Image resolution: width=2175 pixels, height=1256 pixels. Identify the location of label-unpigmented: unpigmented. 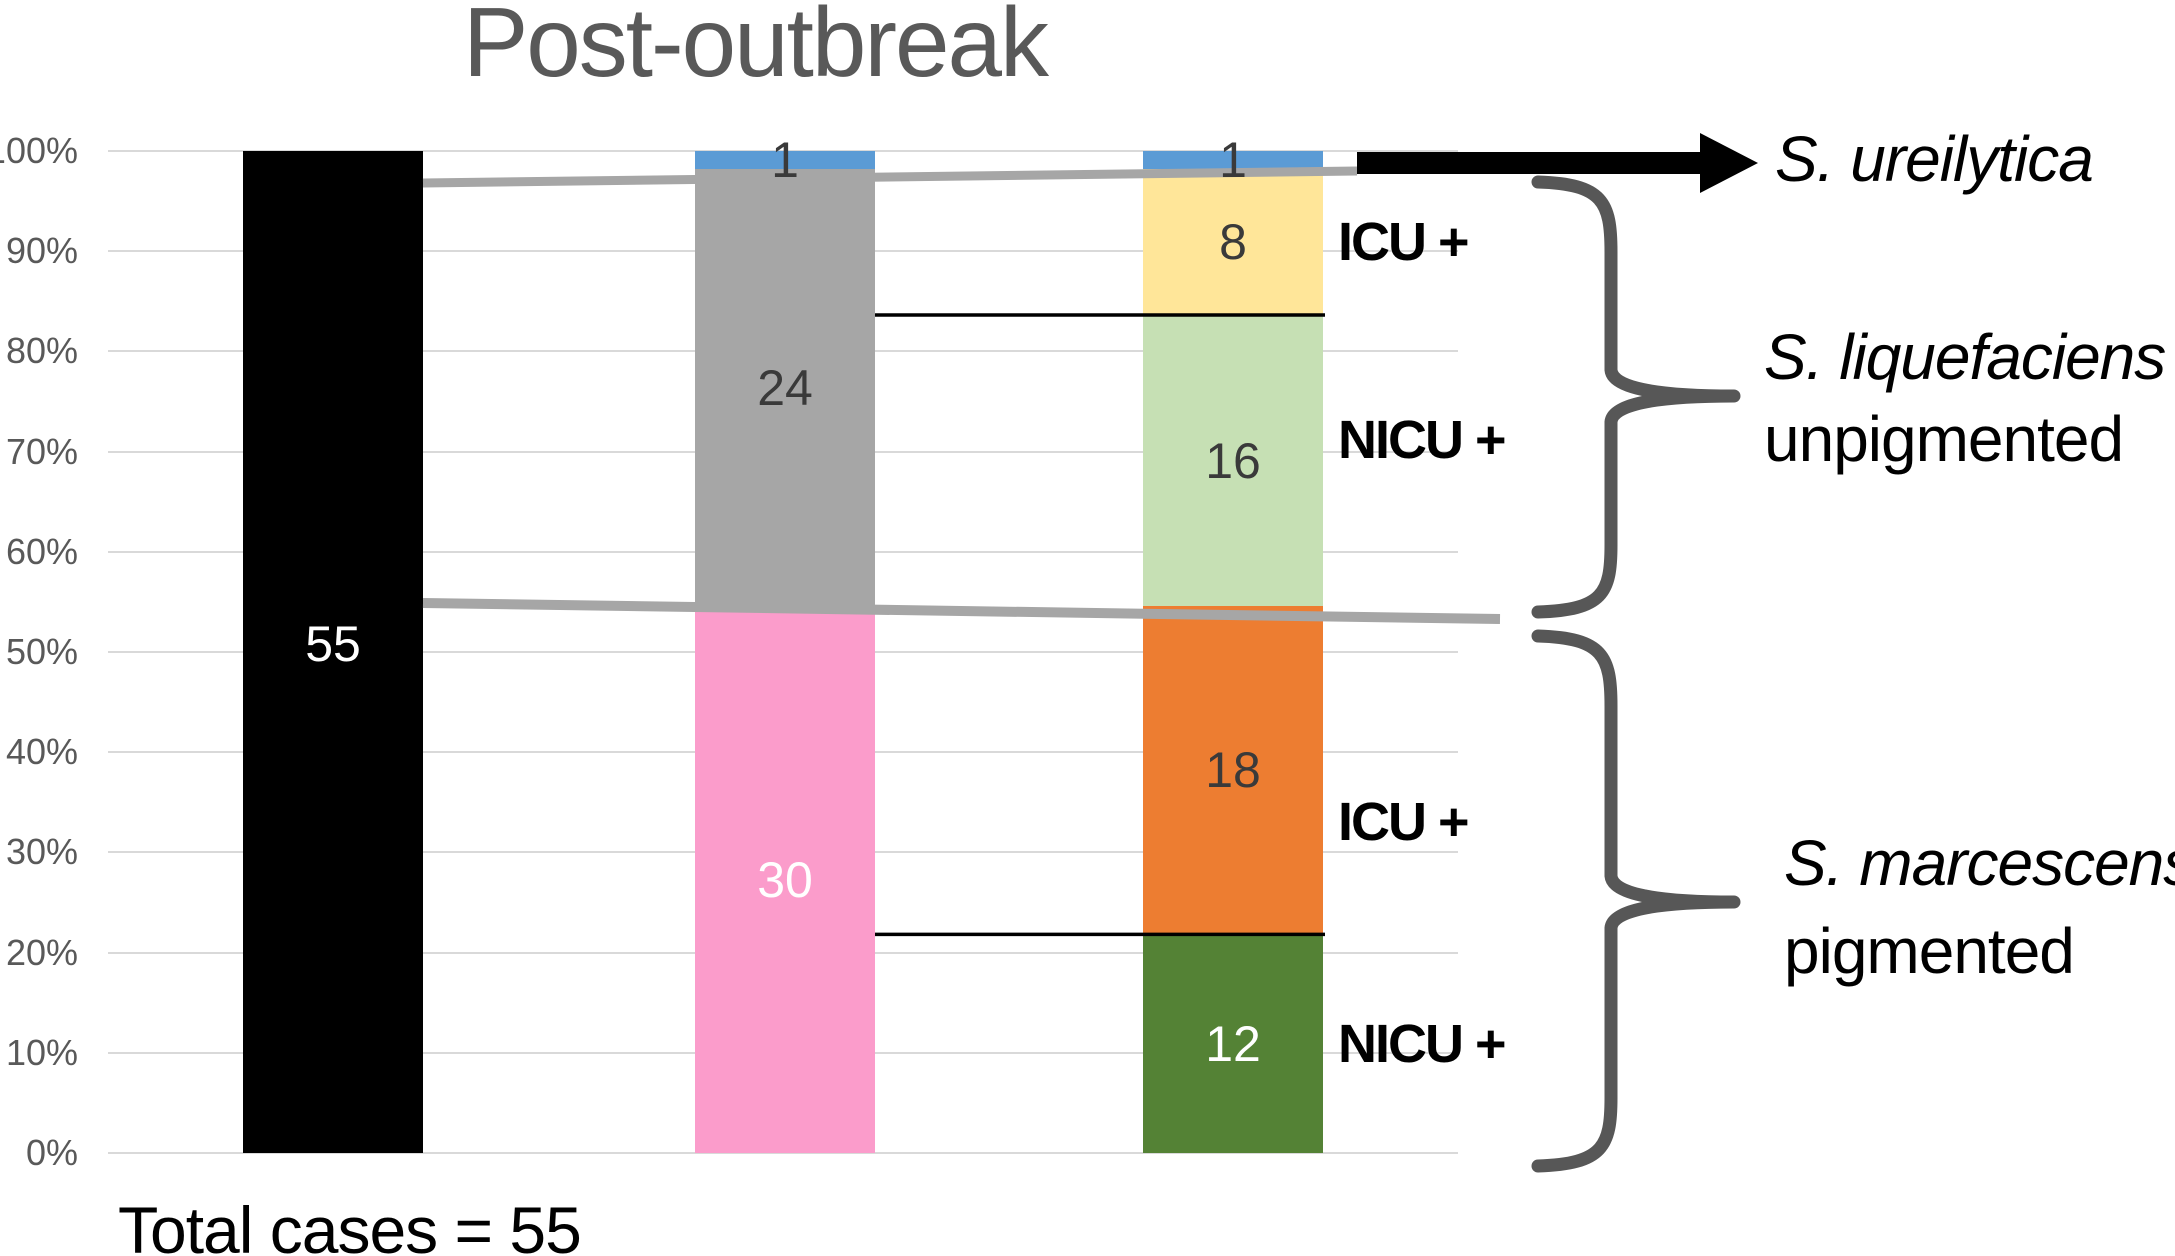
(1944, 439).